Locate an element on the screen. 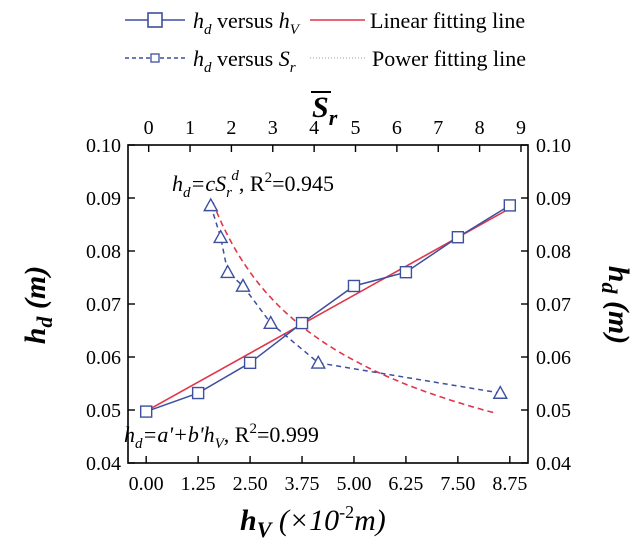  top-axis-title: Sr is located at coordinates (325, 110).